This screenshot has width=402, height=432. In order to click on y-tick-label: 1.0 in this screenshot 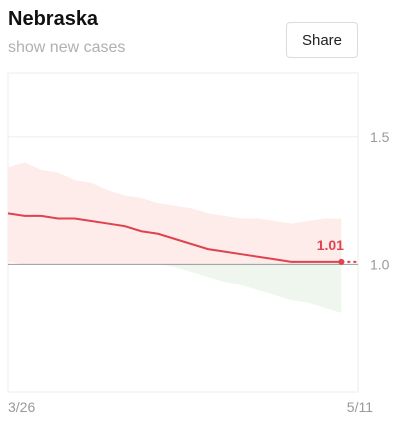, I will do `click(380, 264)`.